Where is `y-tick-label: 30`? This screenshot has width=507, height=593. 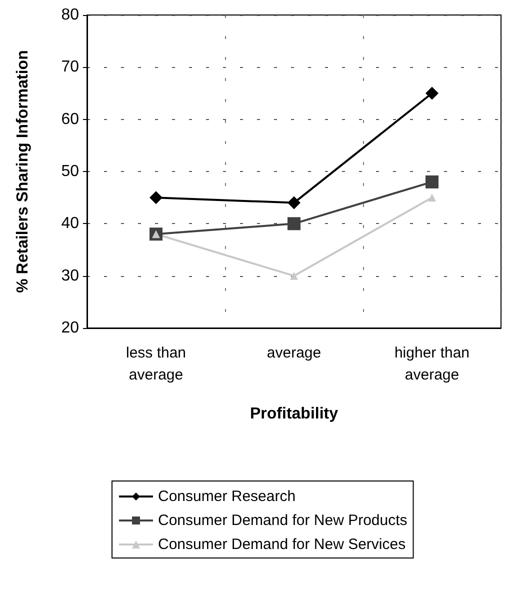 y-tick-label: 30 is located at coordinates (70, 275).